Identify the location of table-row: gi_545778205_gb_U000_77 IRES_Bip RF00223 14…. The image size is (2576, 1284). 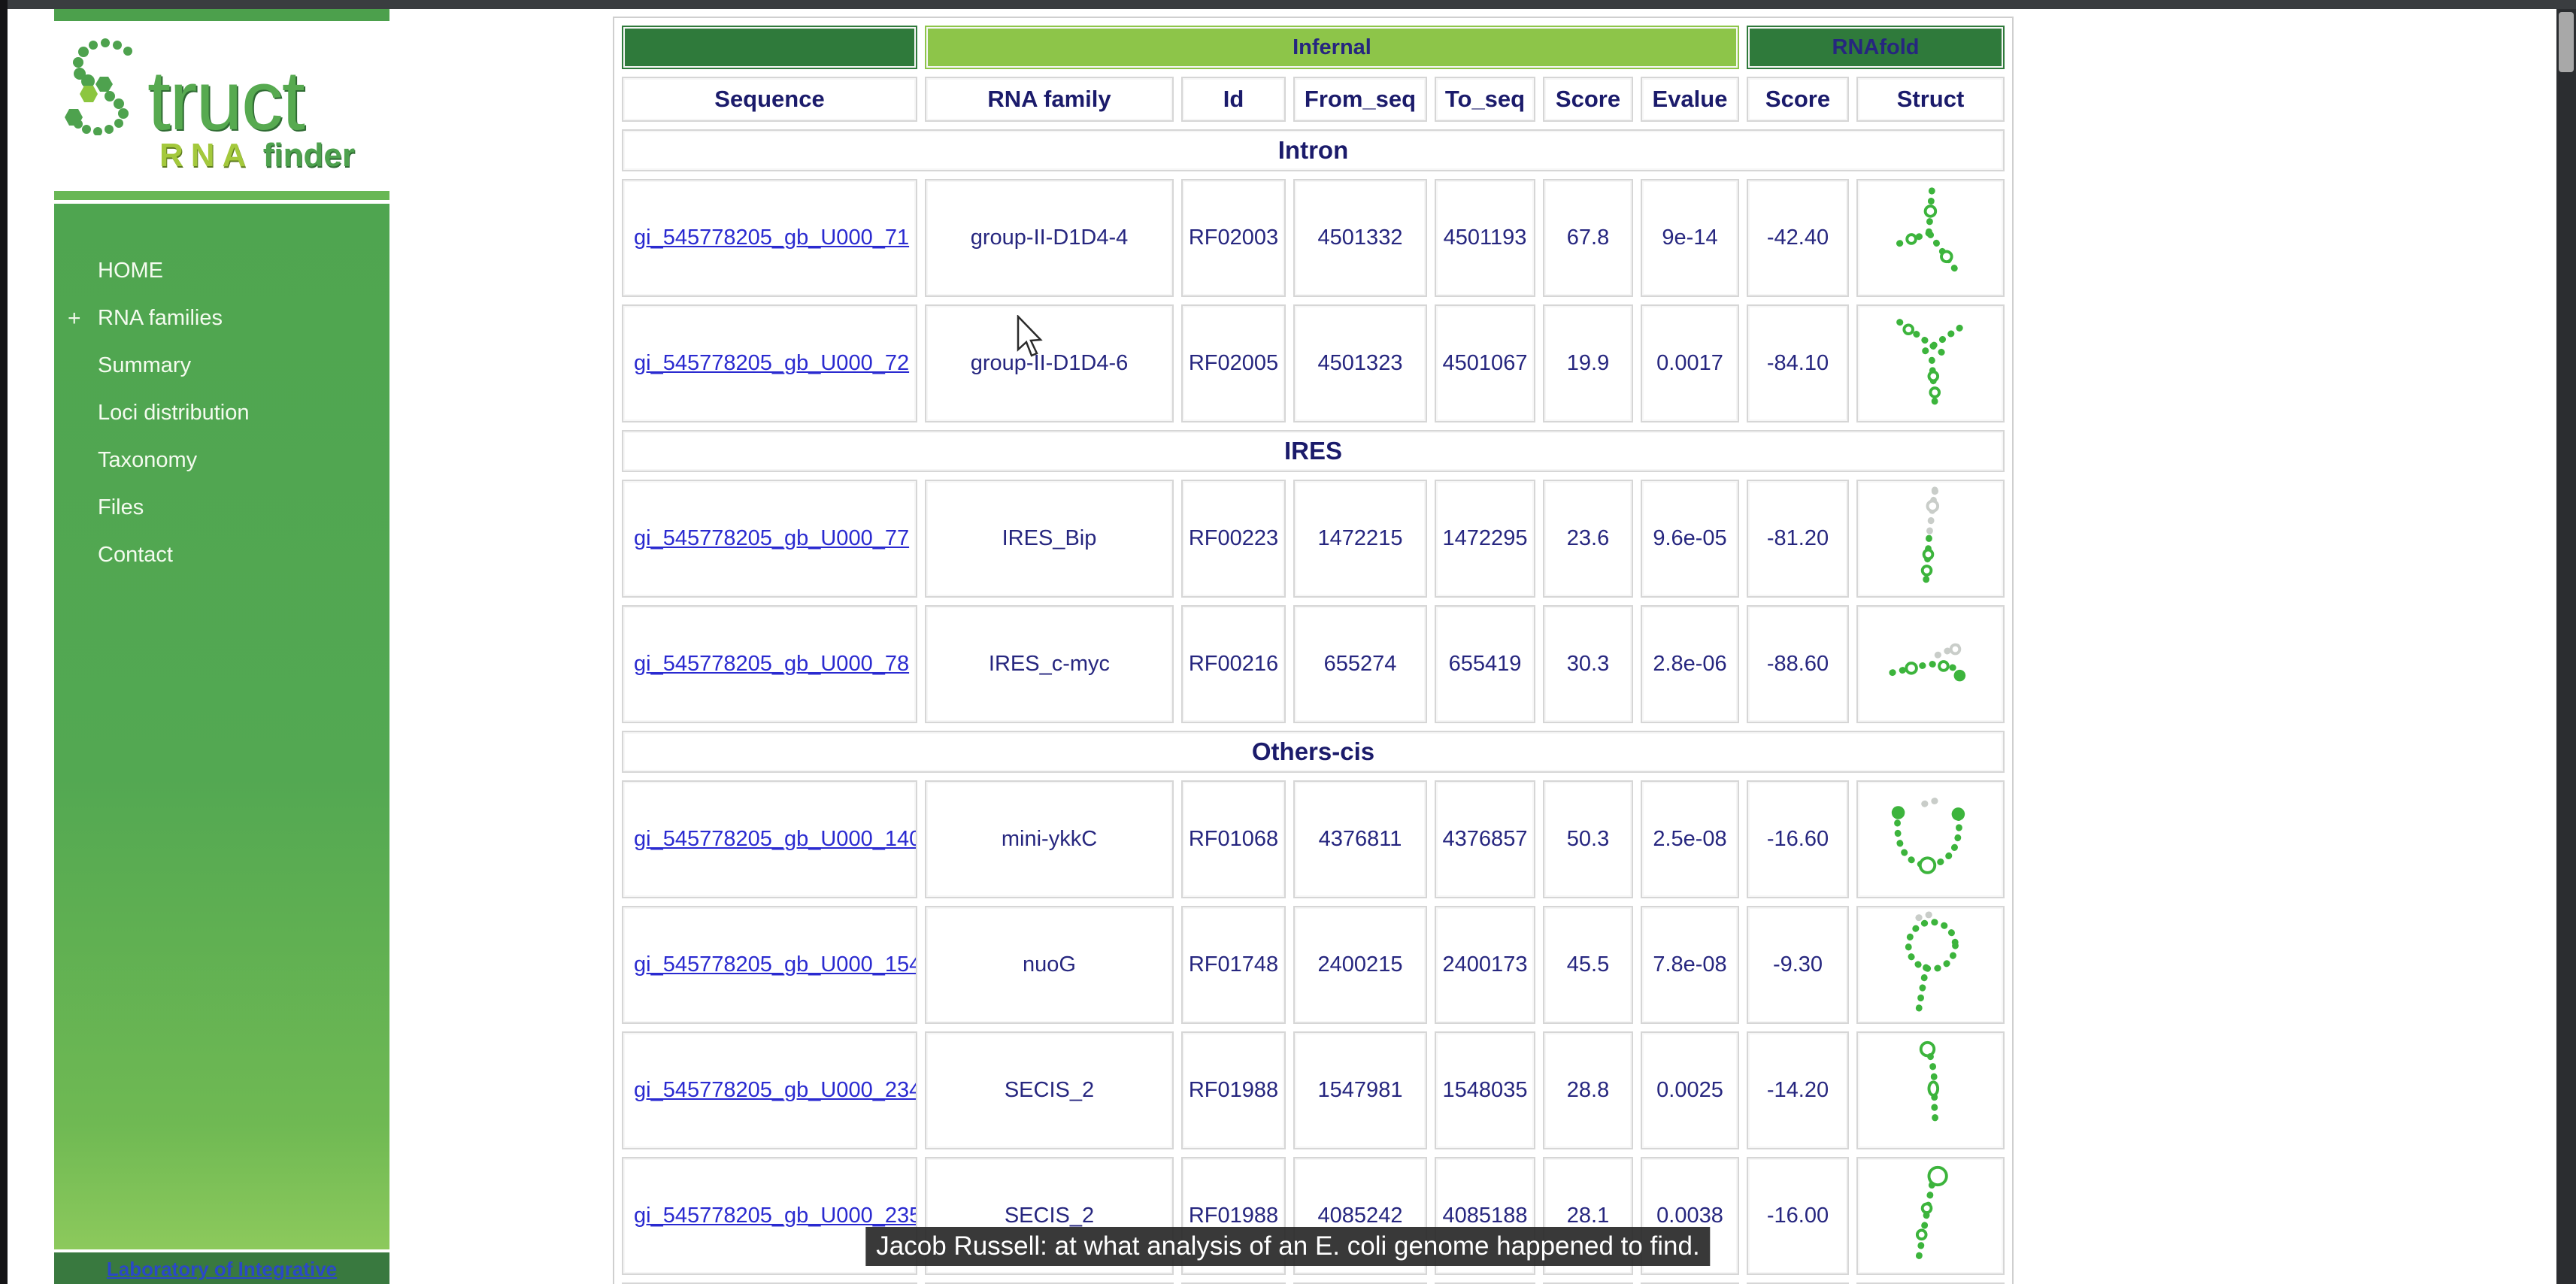
(1313, 539).